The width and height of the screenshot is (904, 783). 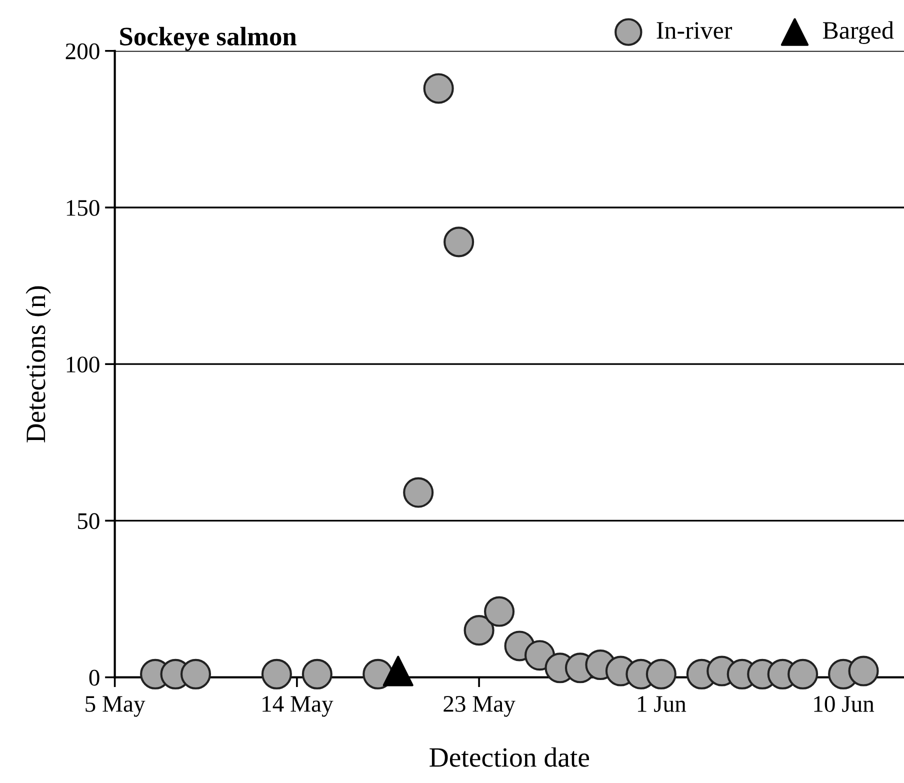 What do you see at coordinates (83, 364) in the screenshot?
I see `y-tick-label: 100` at bounding box center [83, 364].